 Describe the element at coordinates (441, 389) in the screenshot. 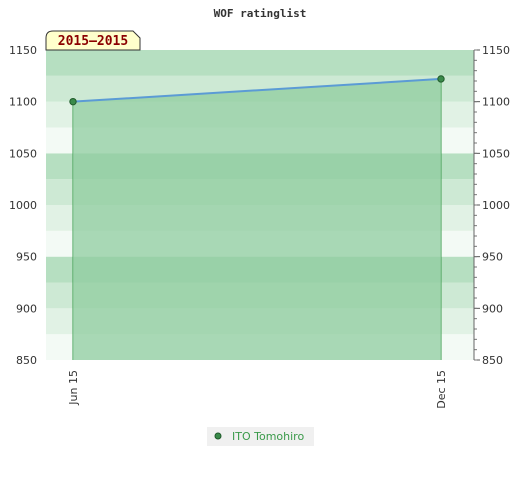

I see `x-tick-label: Dec 15` at that location.